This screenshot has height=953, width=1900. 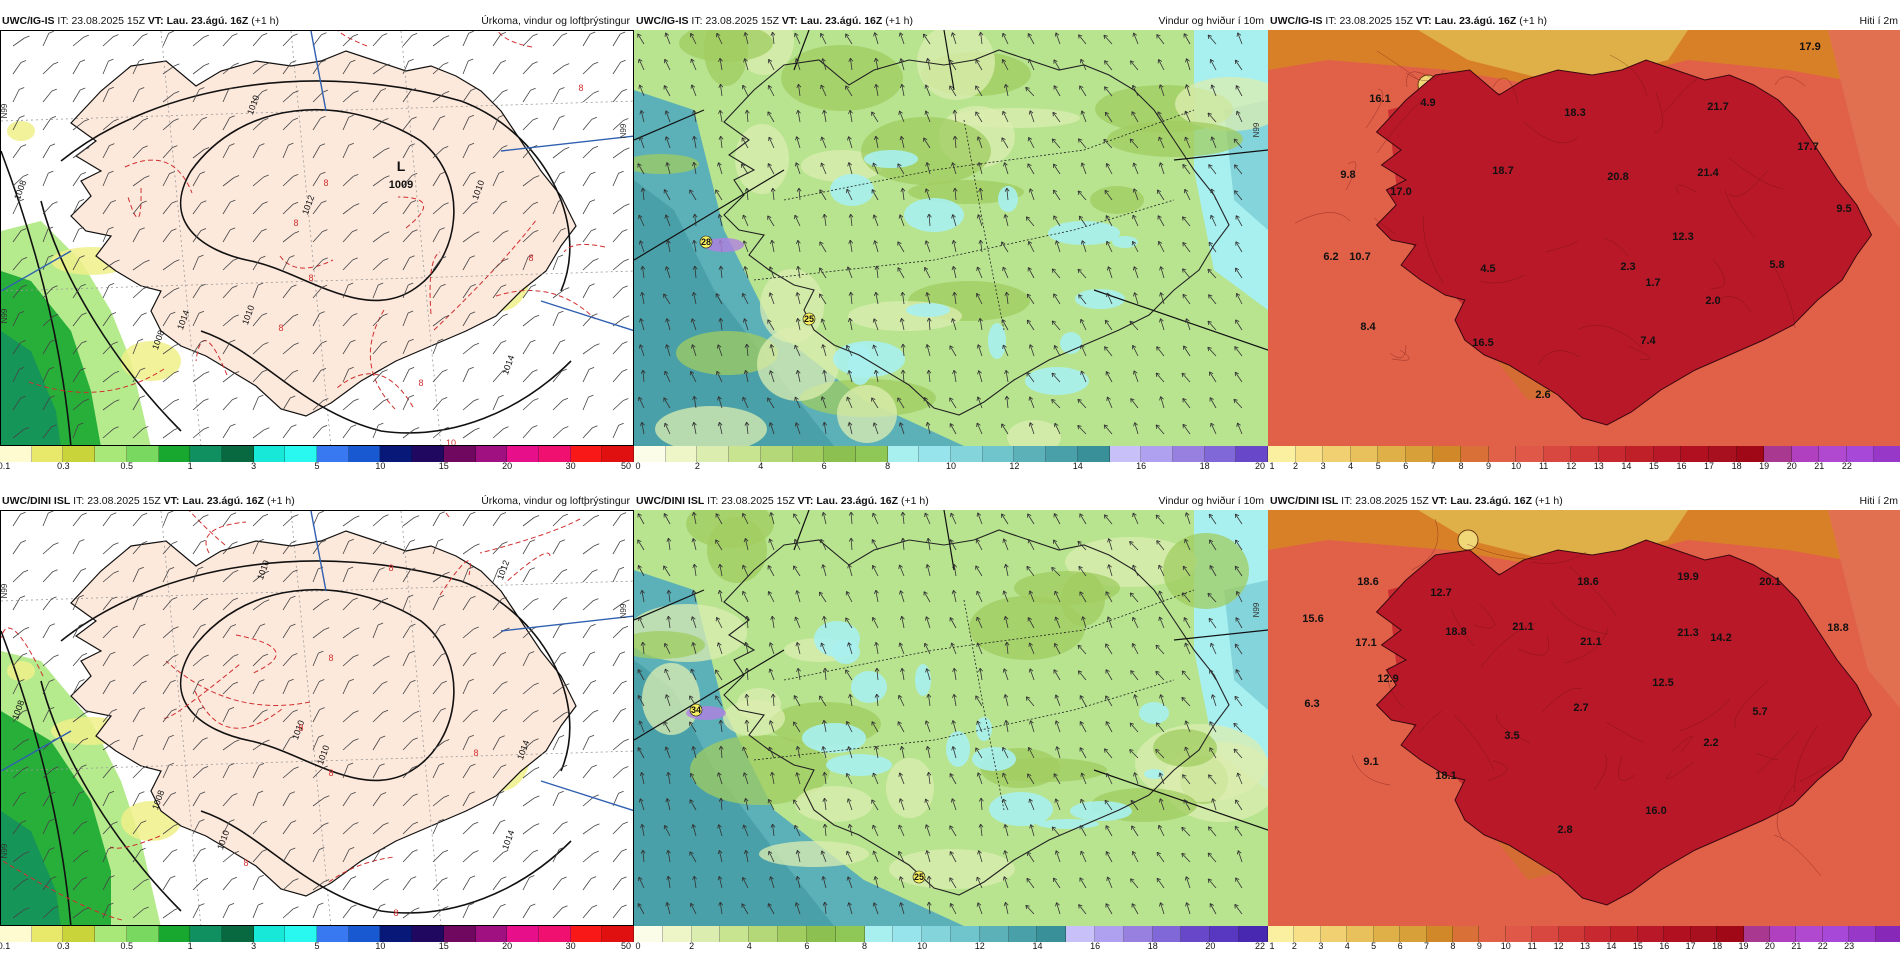 What do you see at coordinates (63, 466) in the screenshot?
I see `colorbar-tick-label: 0.3` at bounding box center [63, 466].